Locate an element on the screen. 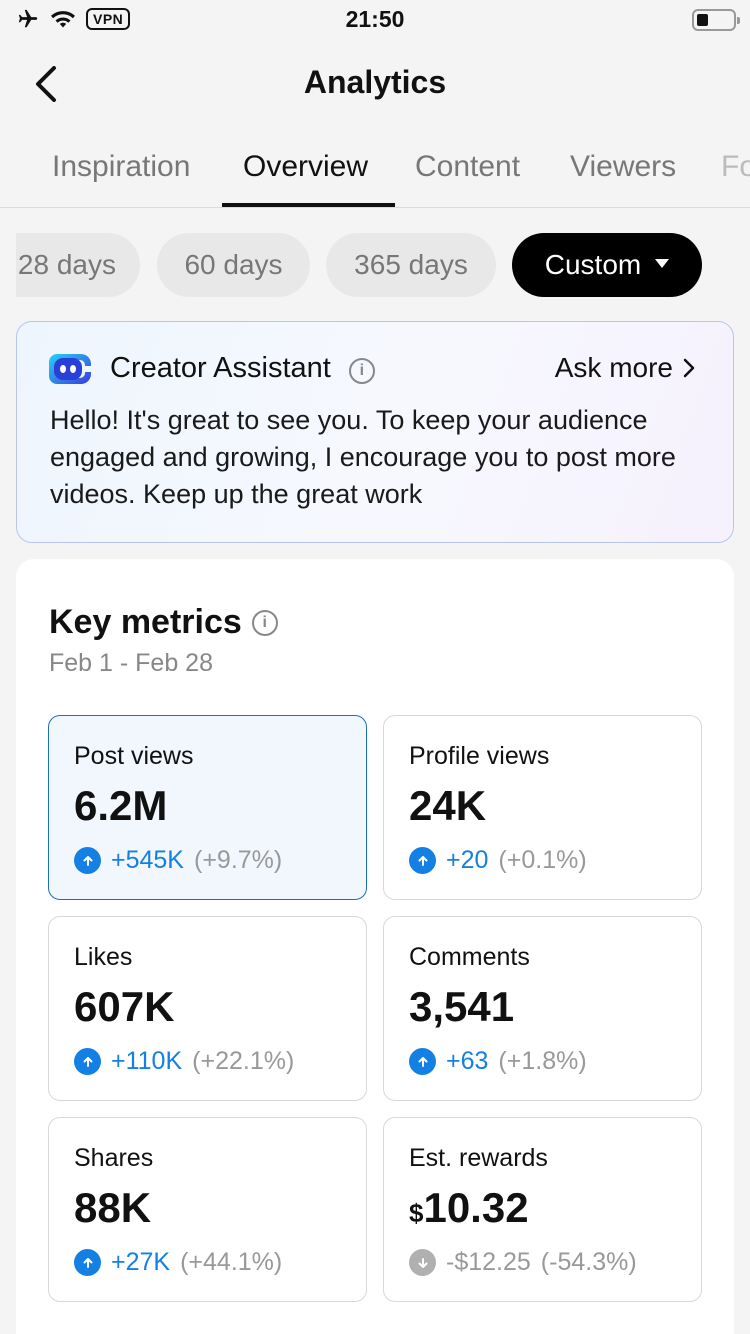 Image resolution: width=750 pixels, height=1334 pixels. tab-viewers: Viewers is located at coordinates (623, 166).